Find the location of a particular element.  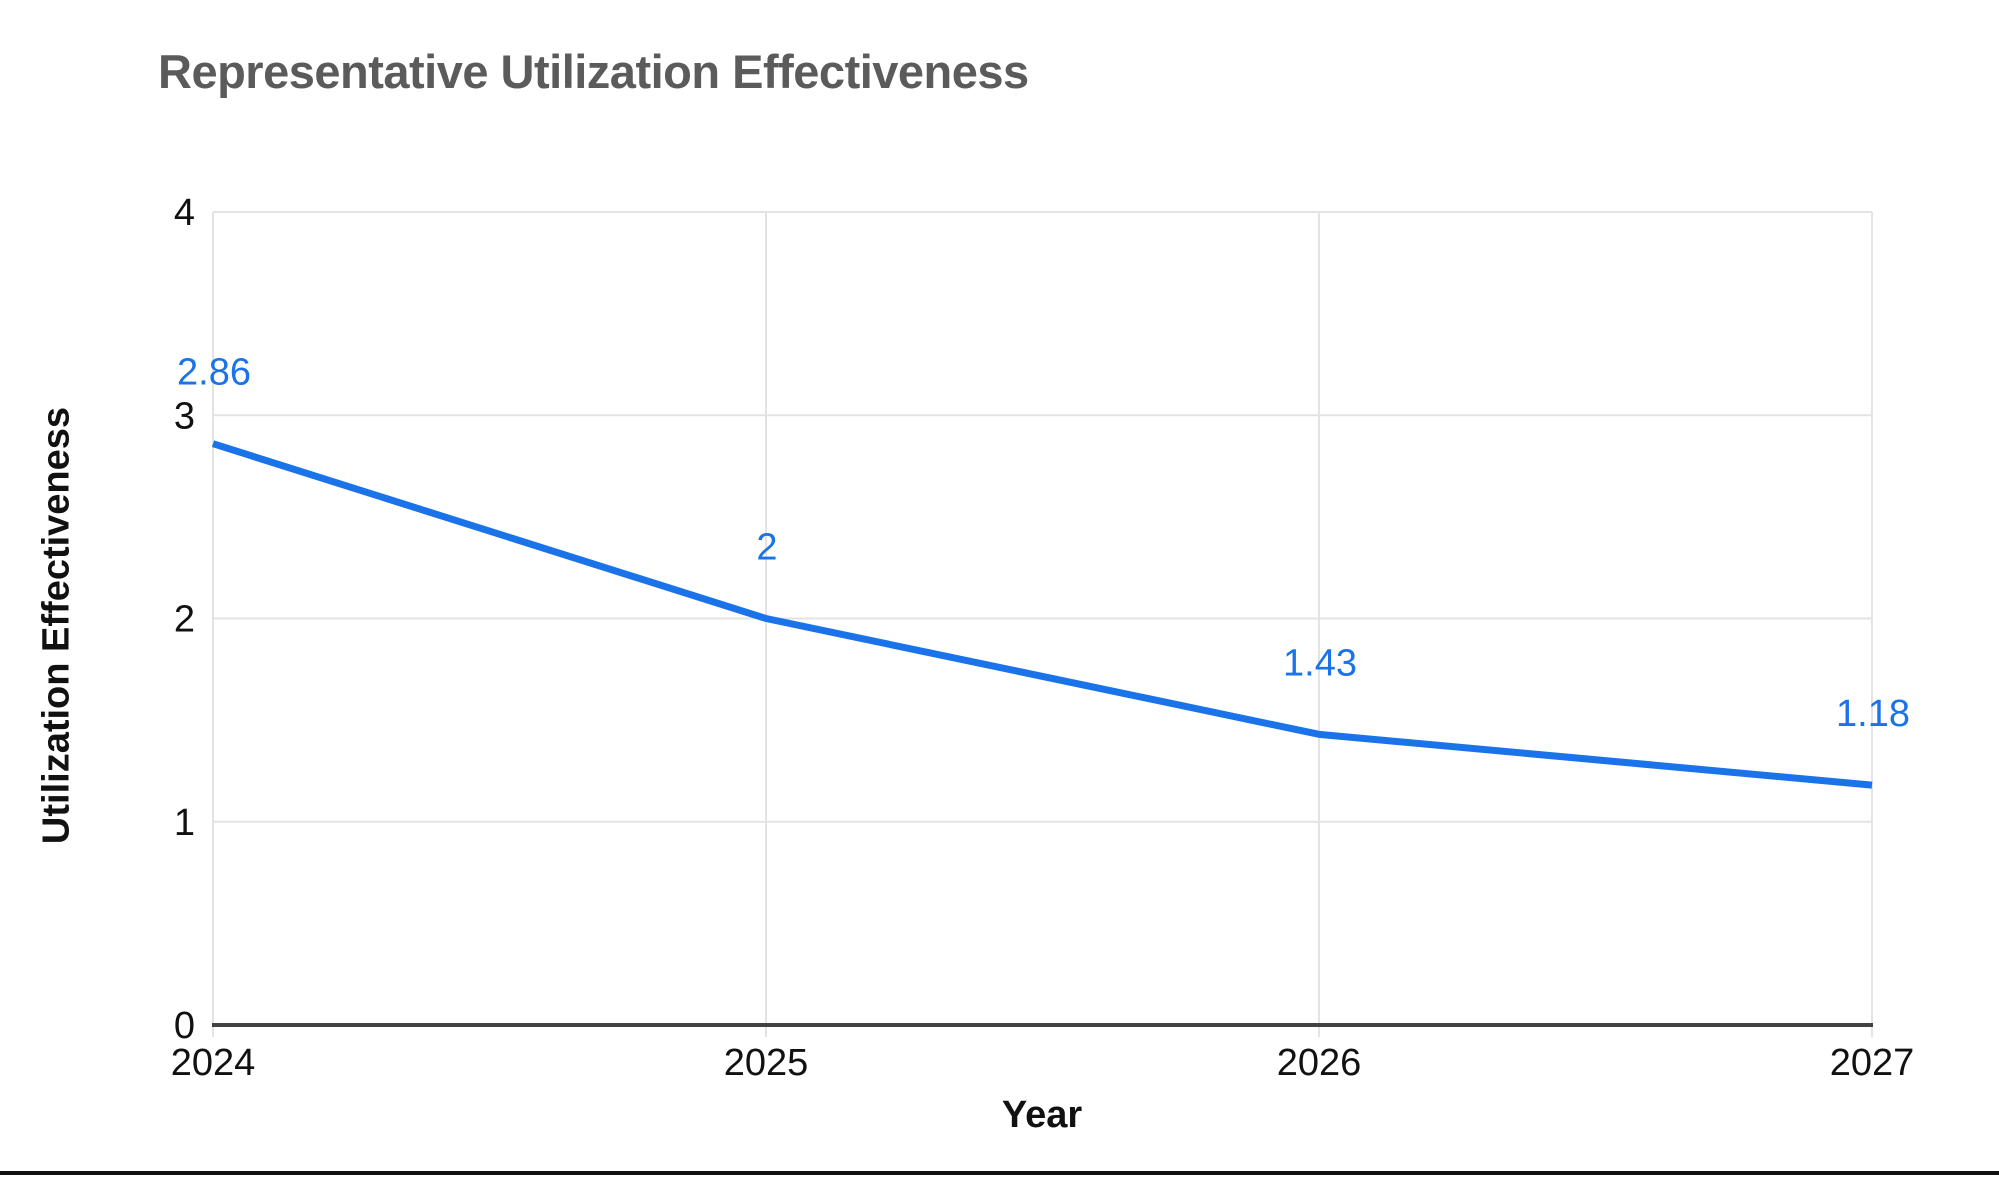

y-tick-label: 0 is located at coordinates (184, 1026).